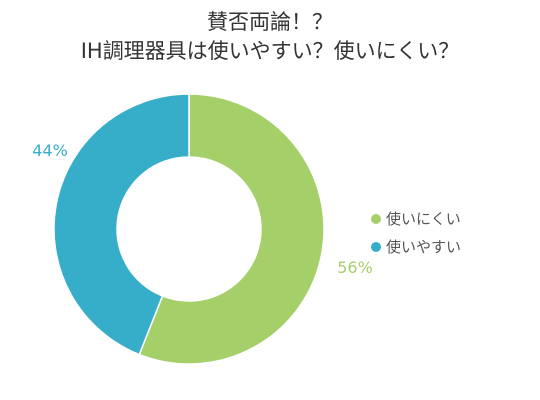  I want to click on slice-value-label-2: 44%, so click(50, 150).